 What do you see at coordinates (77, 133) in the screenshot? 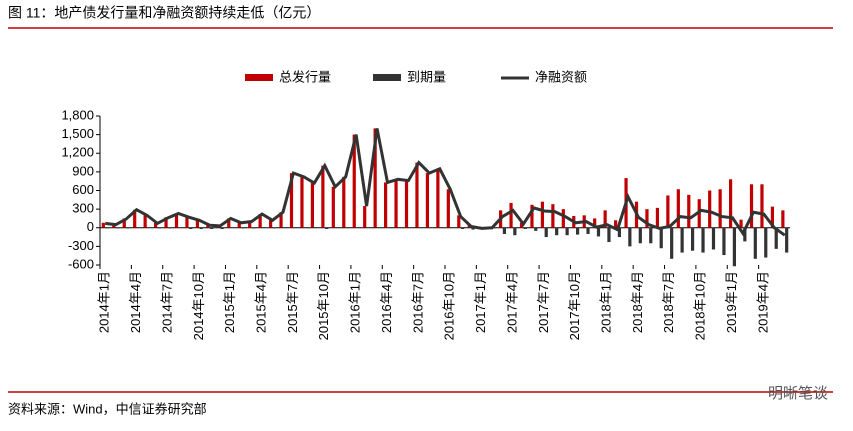
I see `y-tick-label: 1,500` at bounding box center [77, 133].